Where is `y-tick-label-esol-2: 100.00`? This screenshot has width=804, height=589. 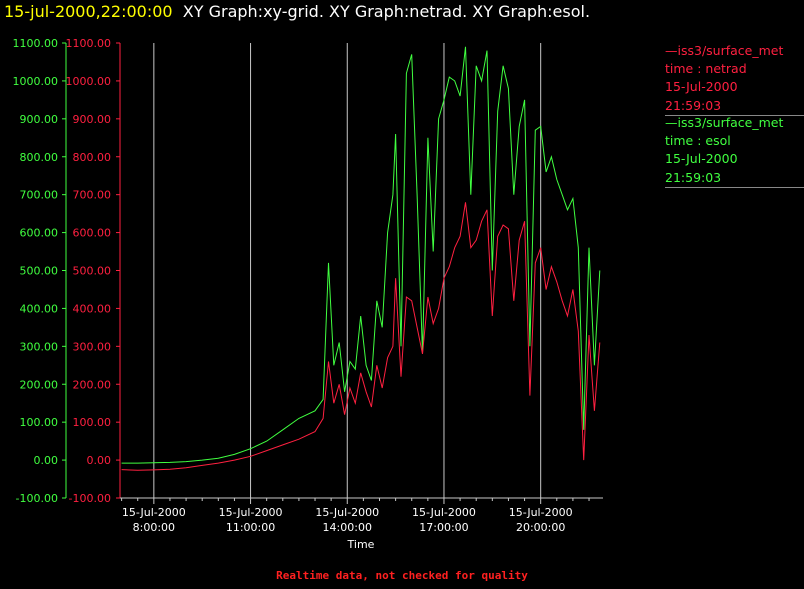 y-tick-label-esol-2: 100.00 is located at coordinates (39, 422).